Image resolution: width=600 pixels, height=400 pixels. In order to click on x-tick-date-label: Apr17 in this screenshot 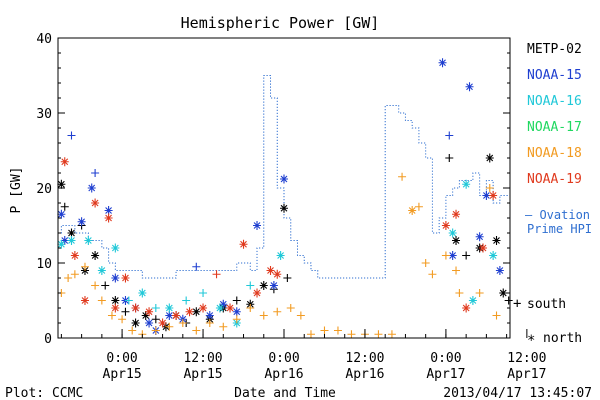, I will do `click(445, 374)`.